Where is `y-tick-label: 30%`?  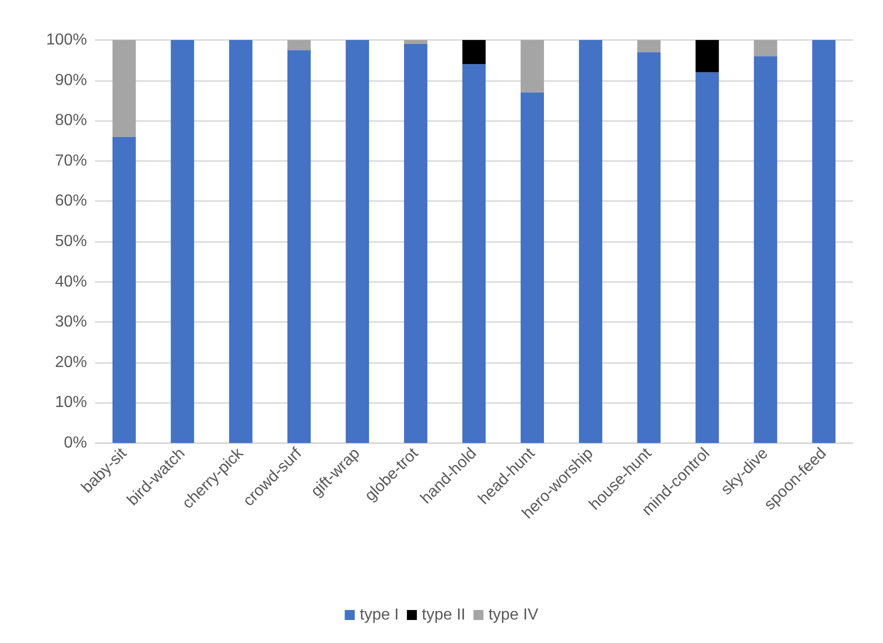
y-tick-label: 30% is located at coordinates (70, 322).